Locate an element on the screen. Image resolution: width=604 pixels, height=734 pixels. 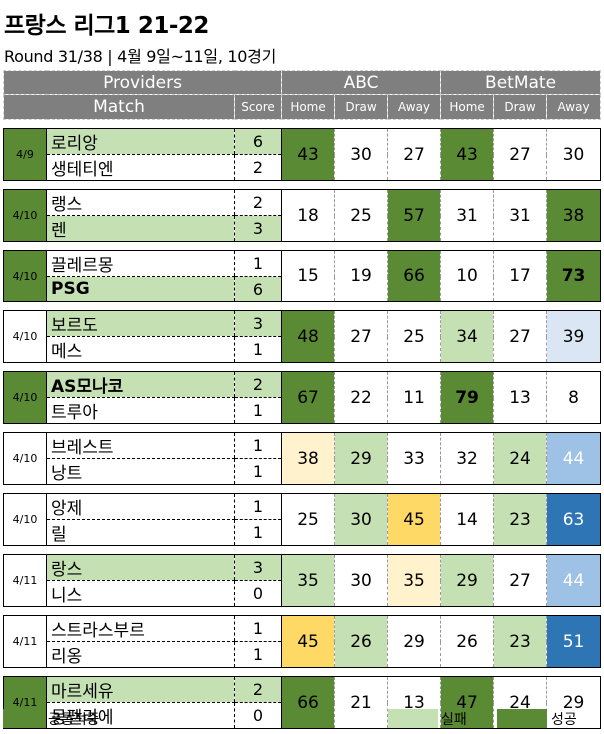
away-team: 낭트 is located at coordinates (140, 471).